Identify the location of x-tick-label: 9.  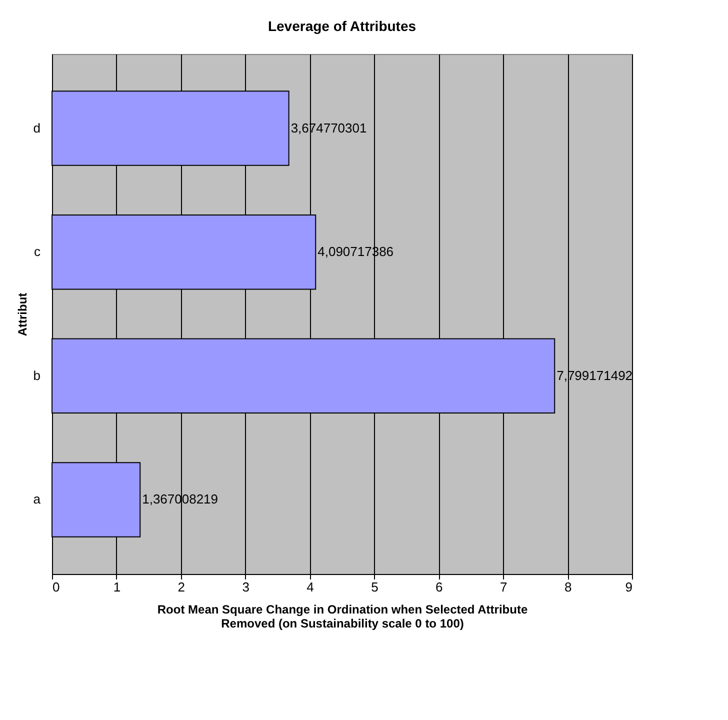
(628, 587).